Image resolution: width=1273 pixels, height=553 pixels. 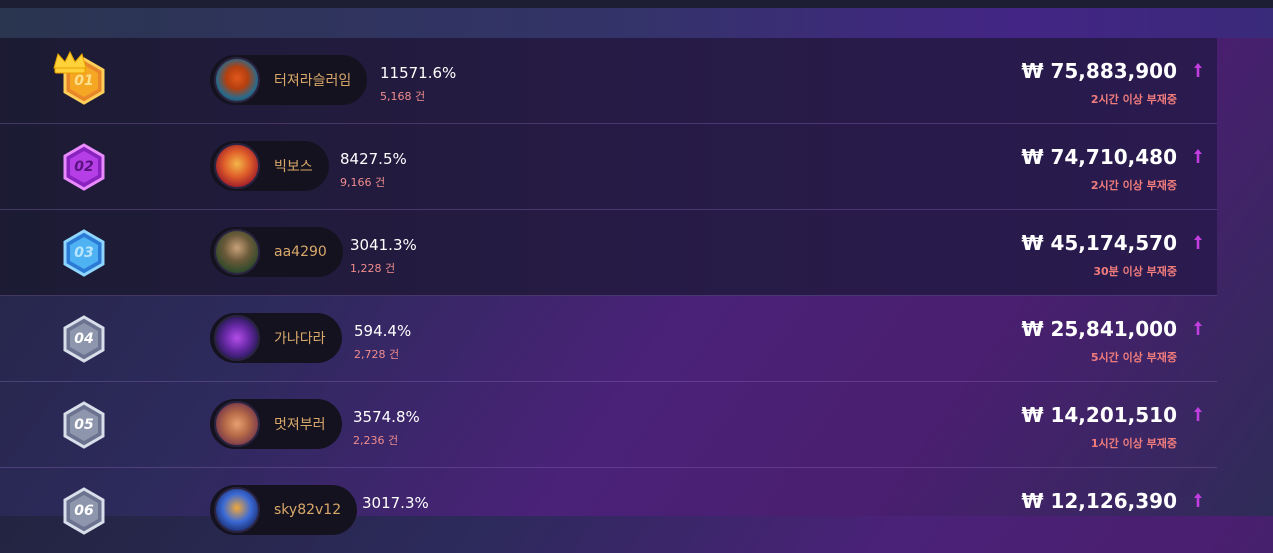 I want to click on dragon-avatar-icon, so click(x=237, y=166).